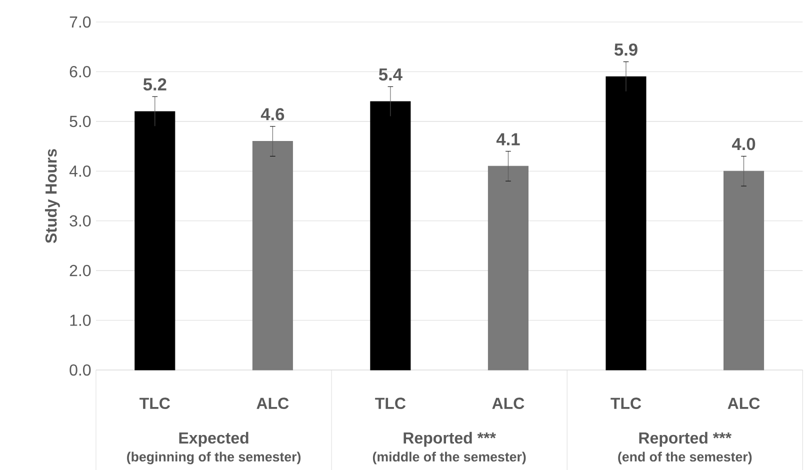  Describe the element at coordinates (449, 458) in the screenshot. I see `text: (middle of the semester)` at that location.